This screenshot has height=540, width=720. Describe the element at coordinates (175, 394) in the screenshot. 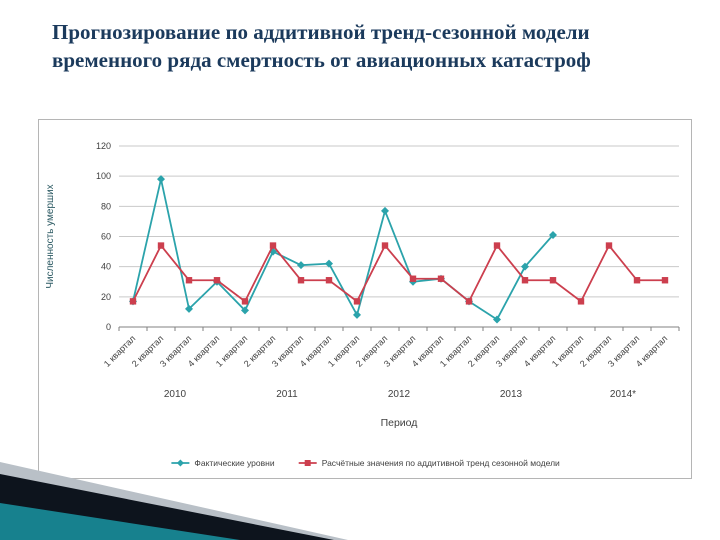

I see `year-label: 2010` at that location.